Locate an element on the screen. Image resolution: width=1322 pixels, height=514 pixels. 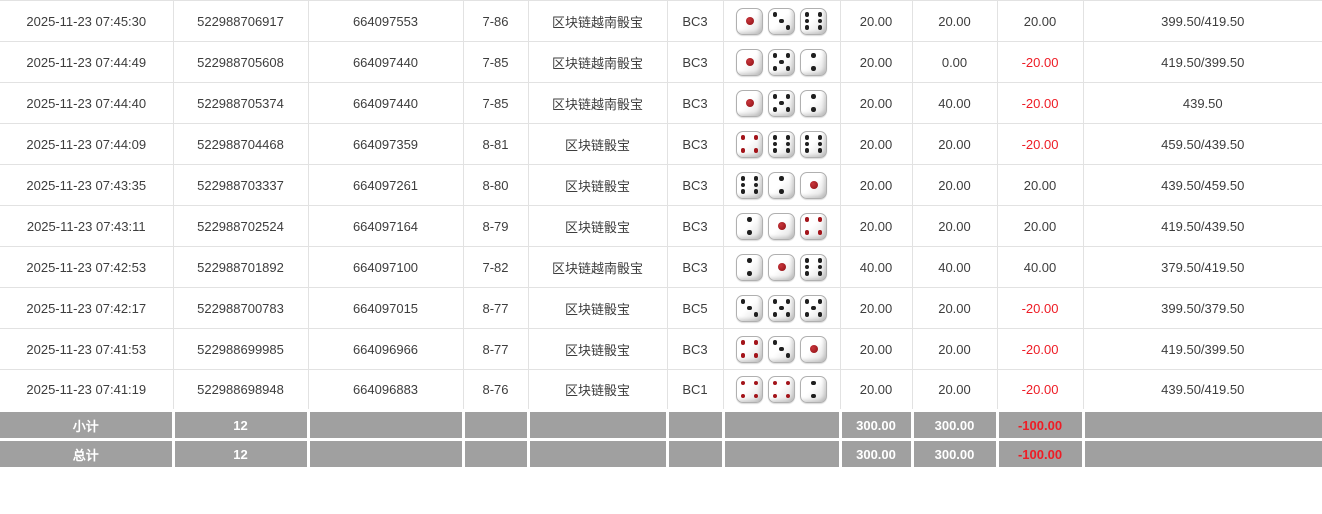
draw-no-cell: 664097015 is located at coordinates (385, 308).